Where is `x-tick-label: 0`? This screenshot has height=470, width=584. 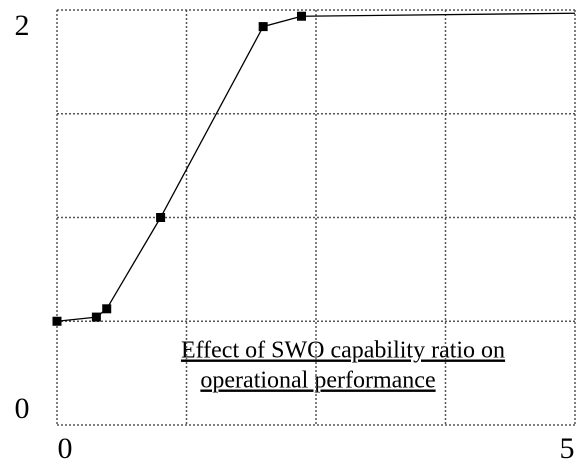 x-tick-label: 0 is located at coordinates (65, 448).